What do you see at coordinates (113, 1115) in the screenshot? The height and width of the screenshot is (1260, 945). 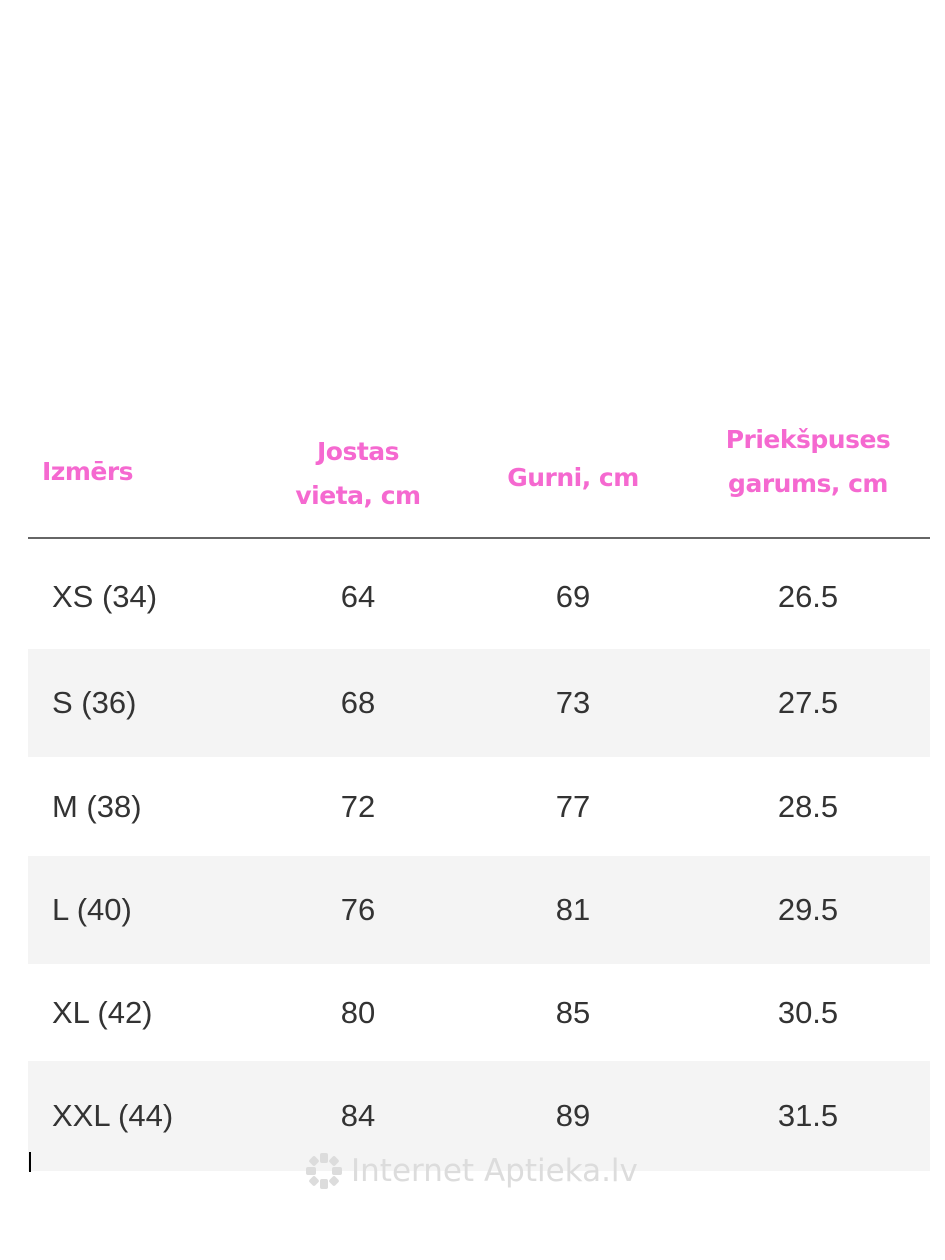 I see `cell-size: XXL (44)` at bounding box center [113, 1115].